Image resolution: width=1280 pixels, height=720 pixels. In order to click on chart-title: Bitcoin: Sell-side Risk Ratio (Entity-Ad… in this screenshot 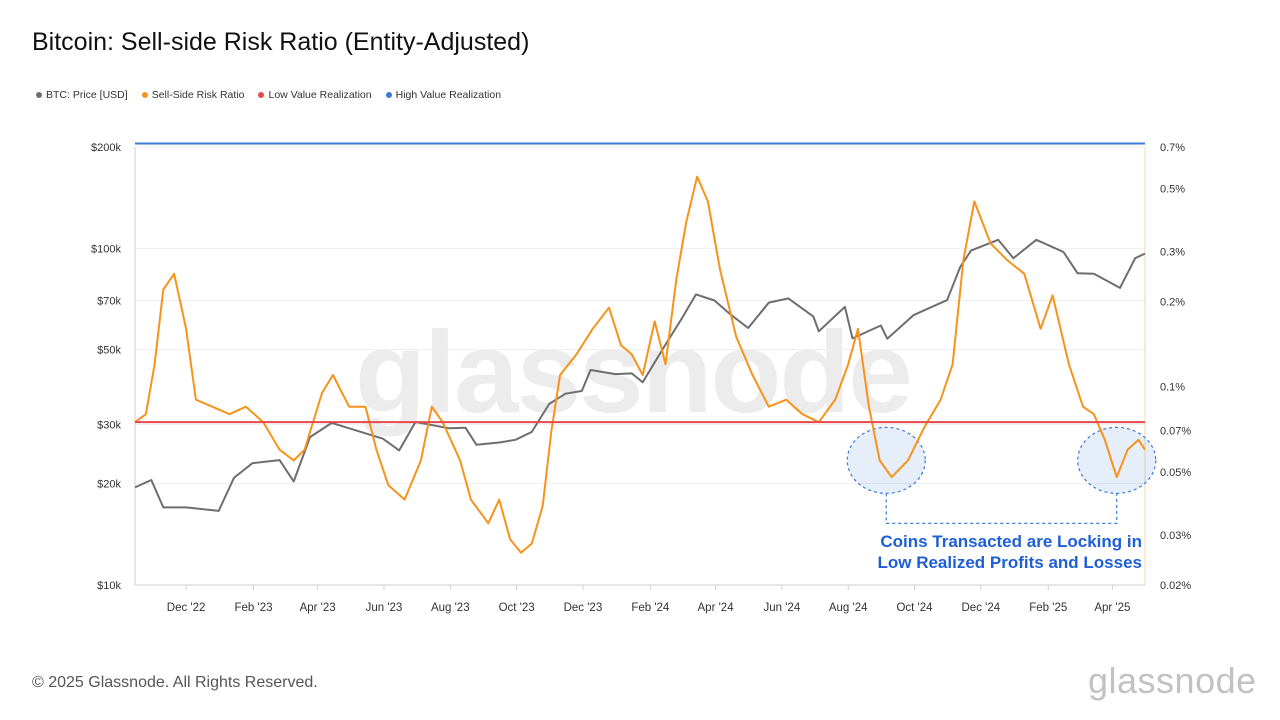, I will do `click(281, 42)`.